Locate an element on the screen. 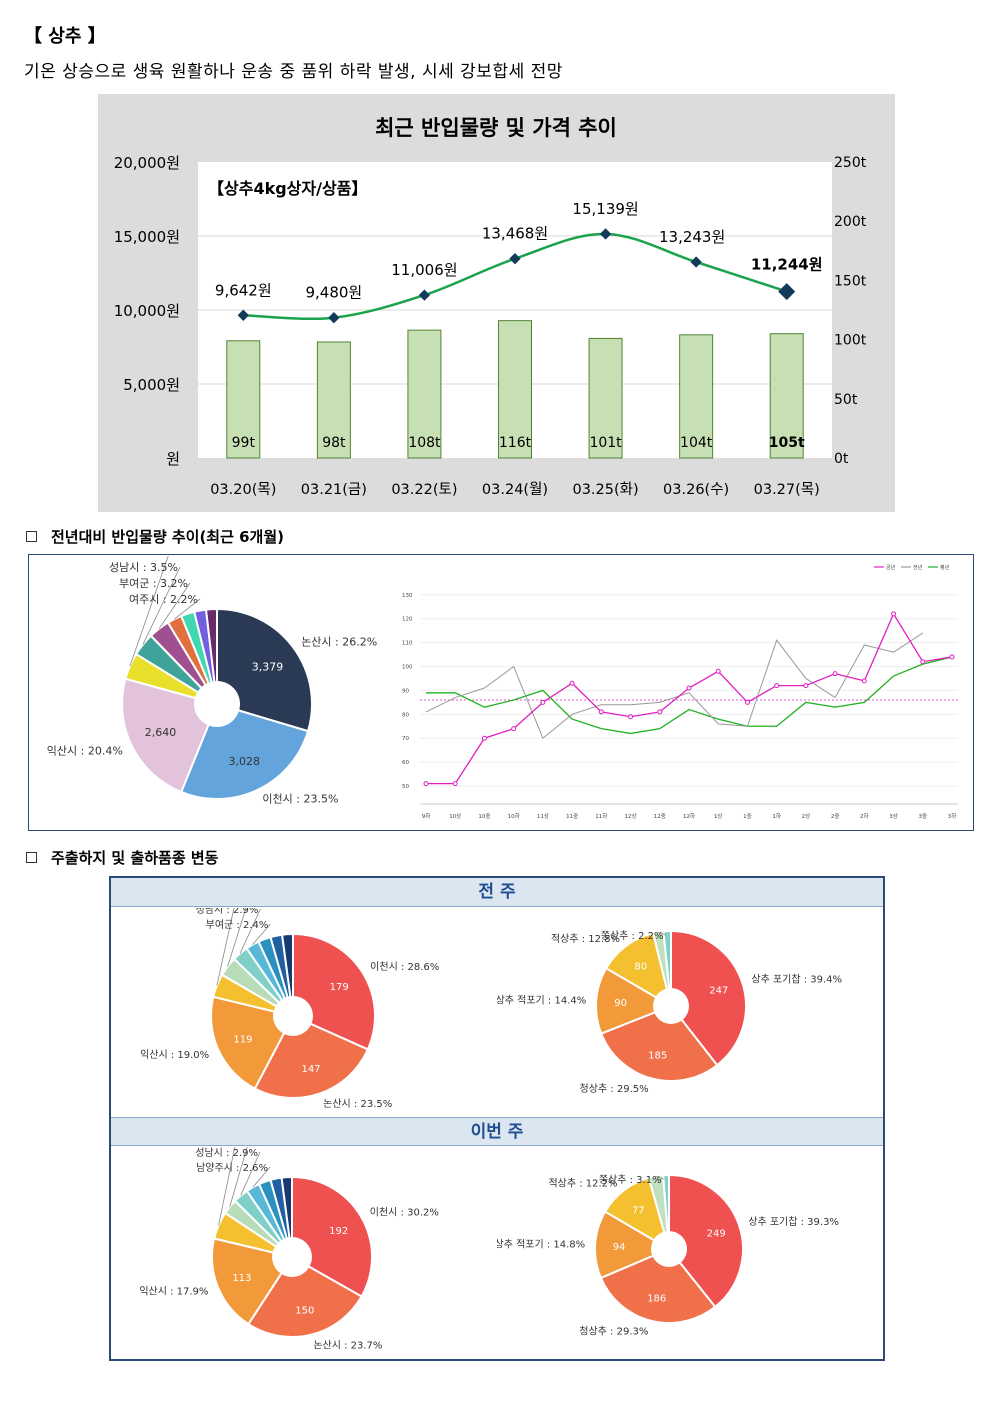 Image resolution: width=992 pixels, height=1403 pixels. volume-bar-label: 101t is located at coordinates (605, 443).